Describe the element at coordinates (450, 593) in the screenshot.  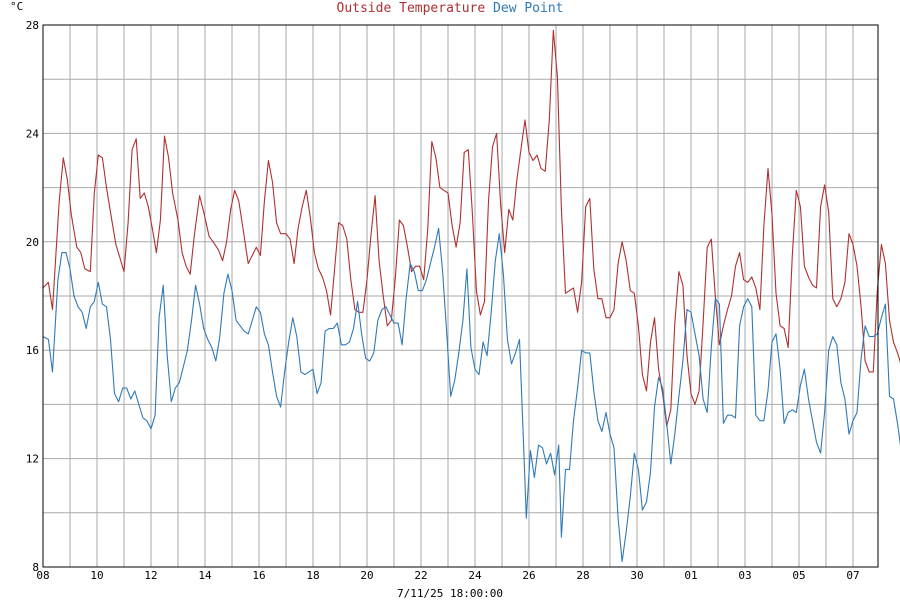
I see `x-axis-label: 7/11/25 18:00:00` at that location.